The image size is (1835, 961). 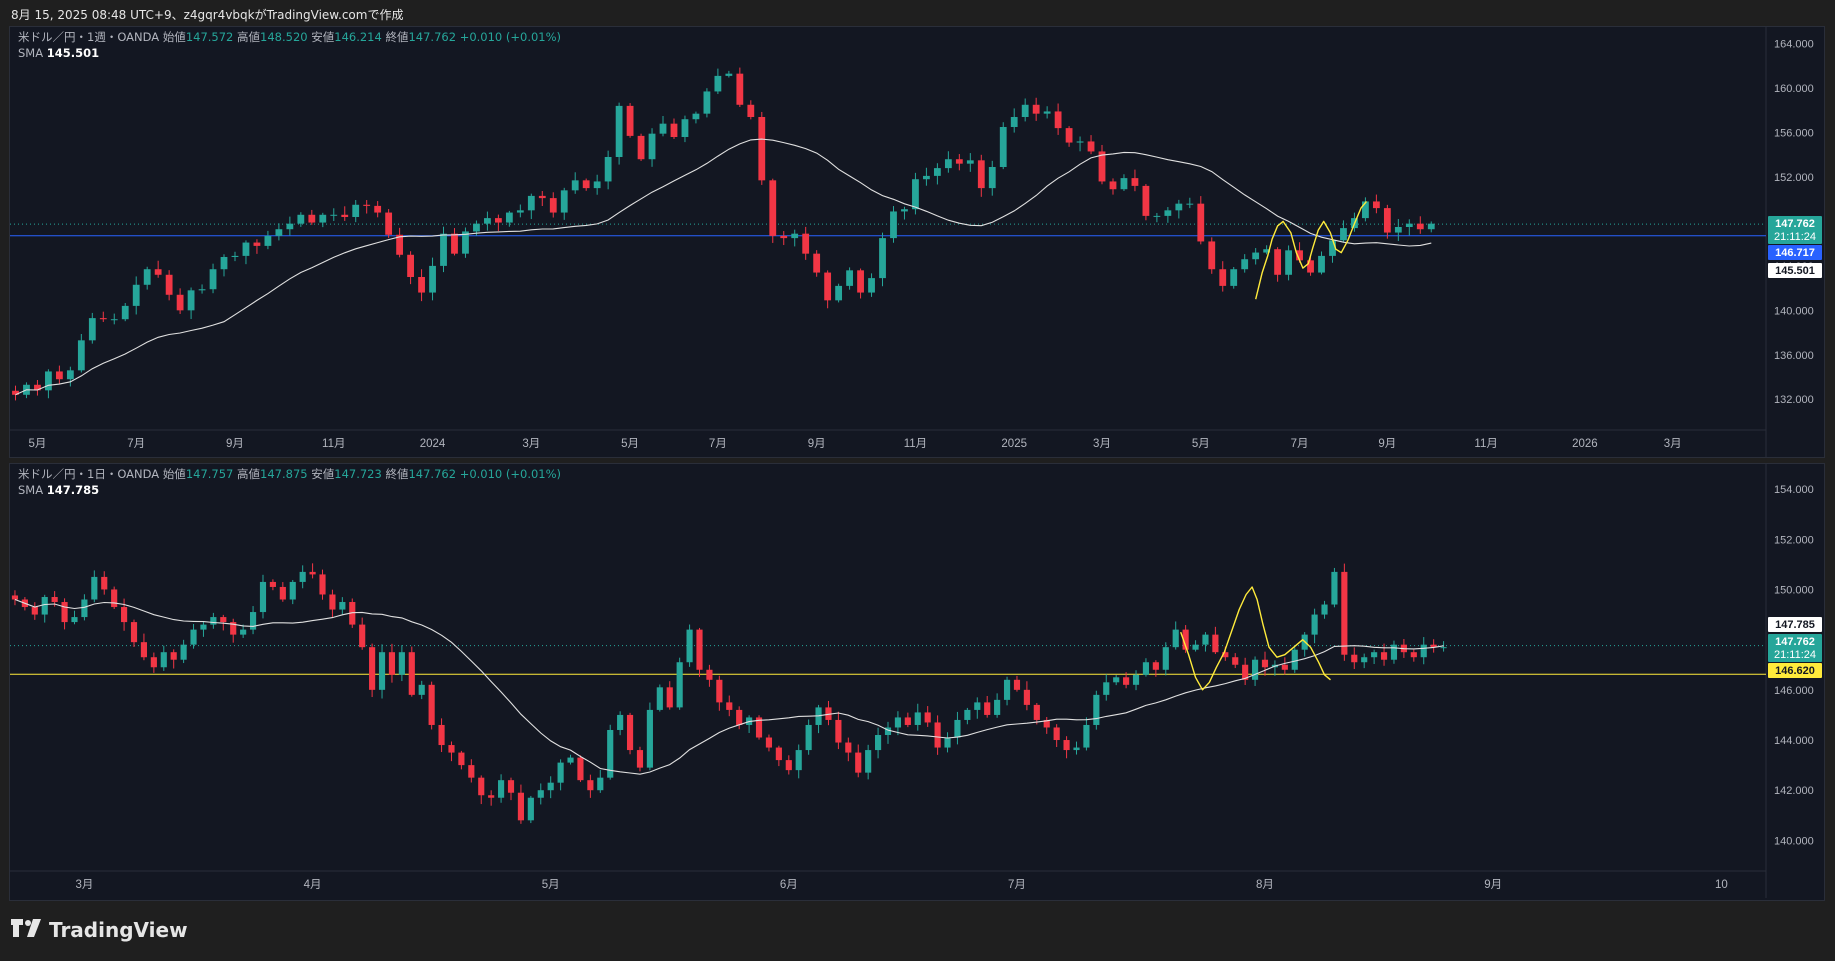 I want to click on y-tick-label: 142.000, so click(x=1794, y=791).